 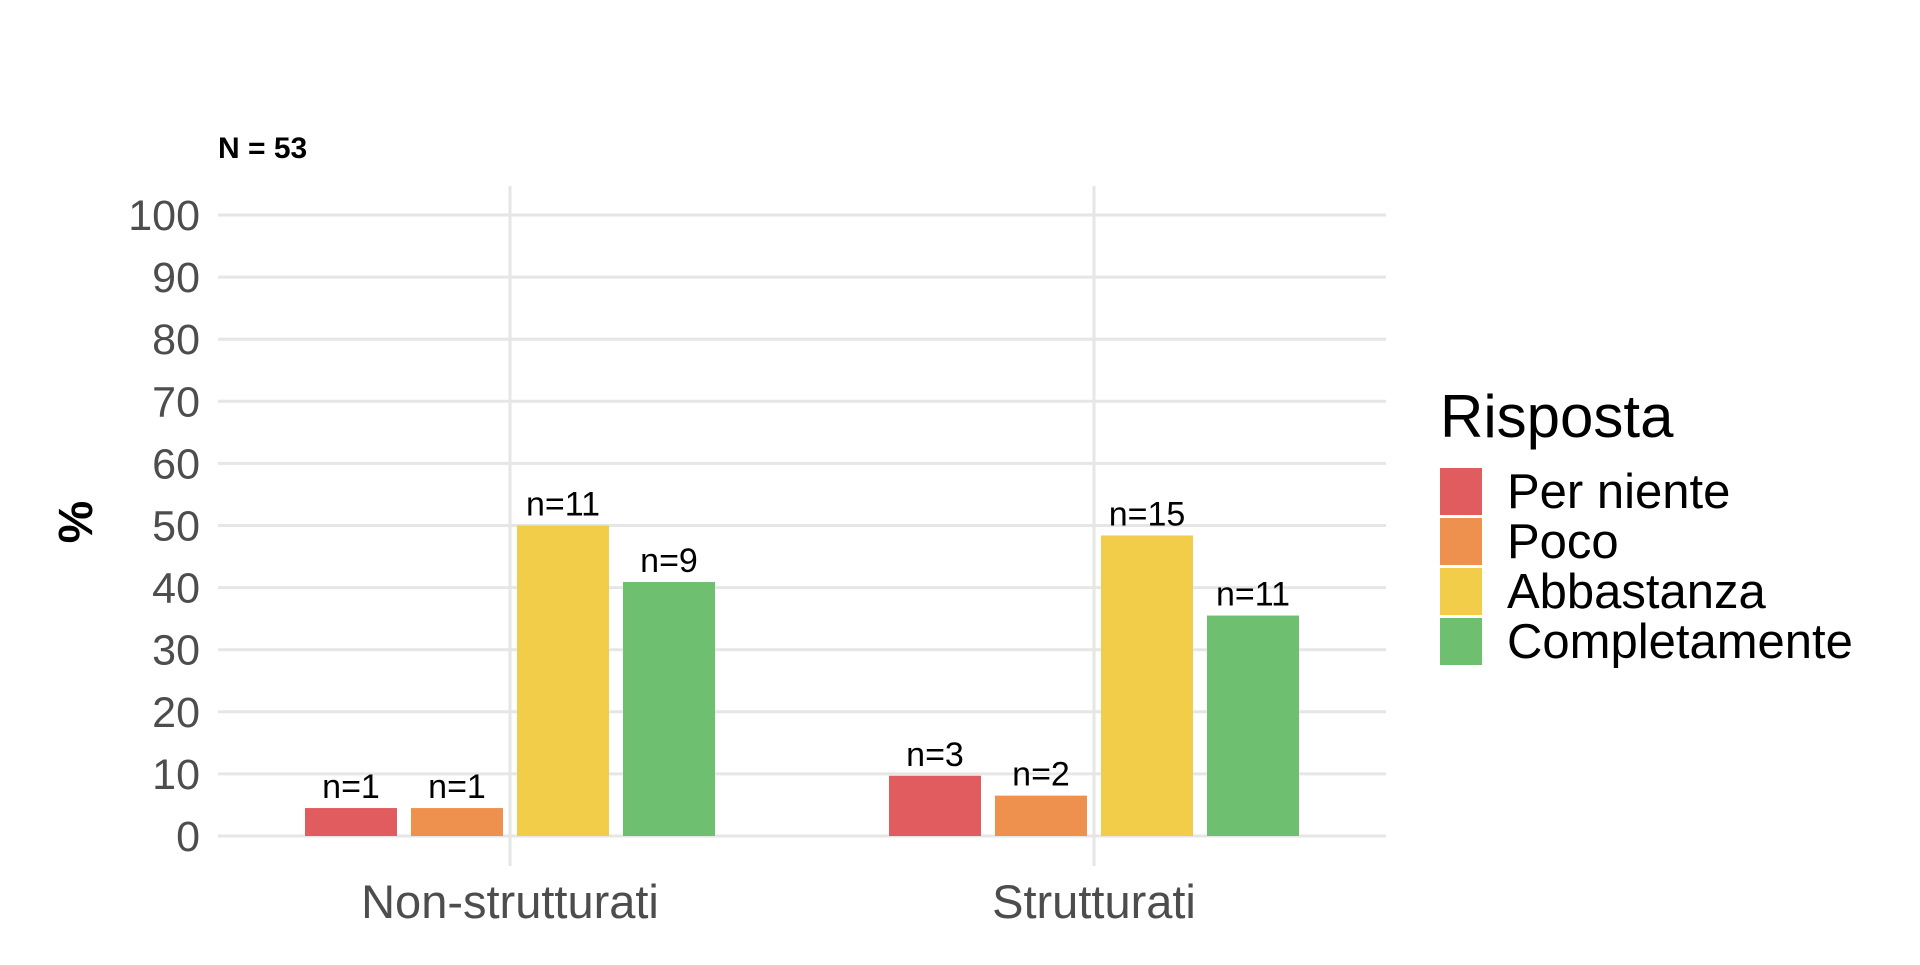 What do you see at coordinates (176, 775) in the screenshot?
I see `y-tick-label: 10` at bounding box center [176, 775].